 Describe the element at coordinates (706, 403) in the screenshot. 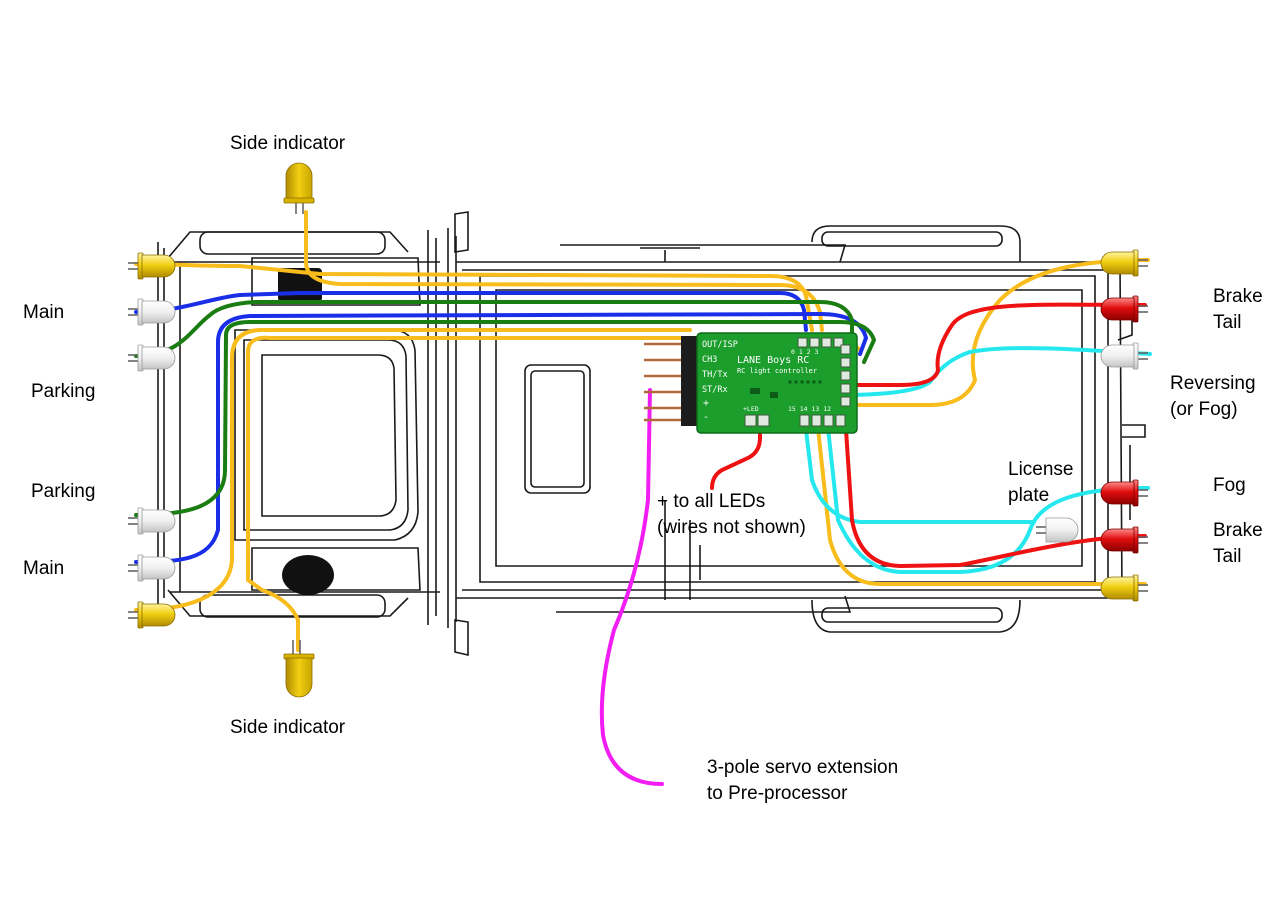

I see `board-plus-label: +` at that location.